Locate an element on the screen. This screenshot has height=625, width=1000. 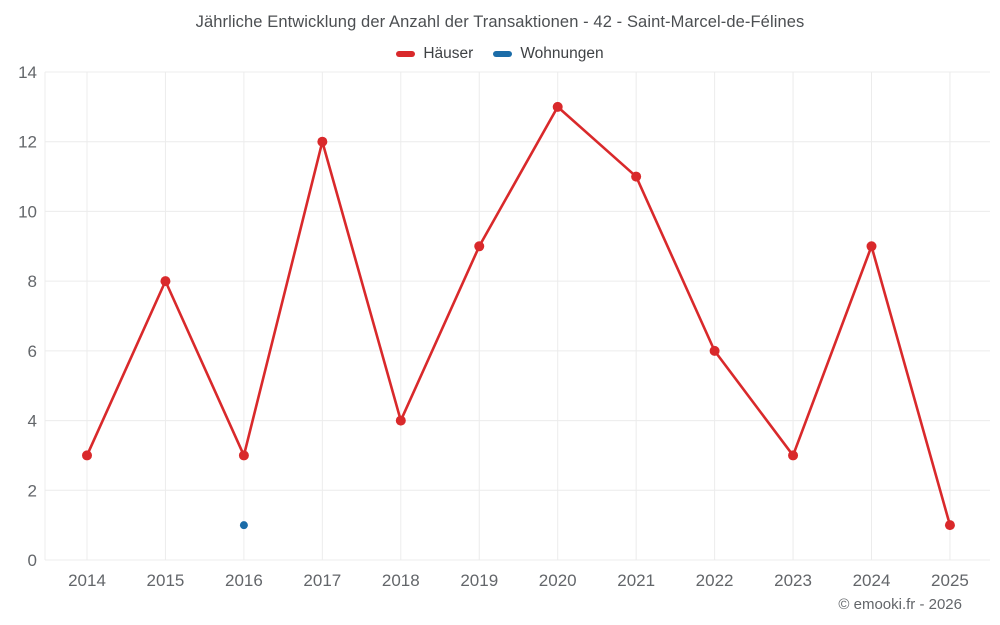
legend-item-wohnungen: Wohnungen is located at coordinates (548, 54).